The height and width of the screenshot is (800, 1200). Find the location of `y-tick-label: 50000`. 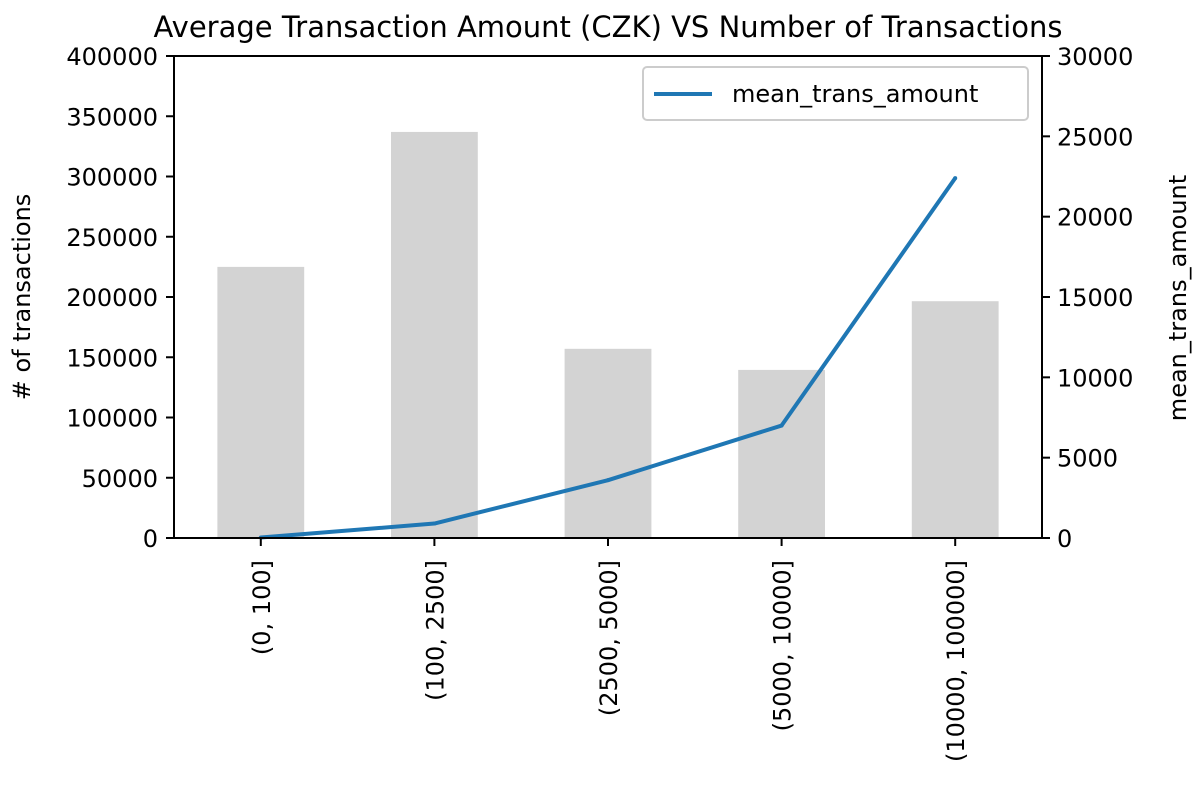

y-tick-label: 50000 is located at coordinates (120, 479).